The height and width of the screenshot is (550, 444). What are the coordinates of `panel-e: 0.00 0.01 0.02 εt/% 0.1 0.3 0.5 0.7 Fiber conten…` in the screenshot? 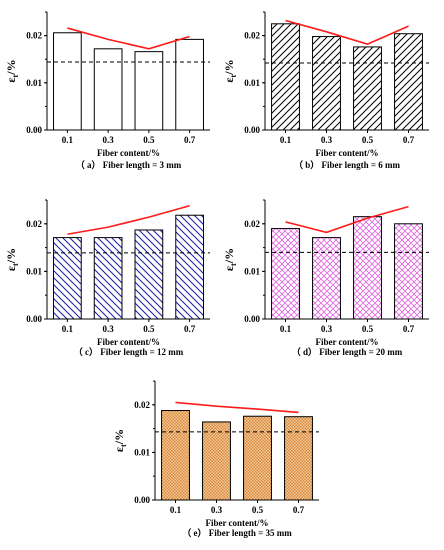 It's located at (215, 459).